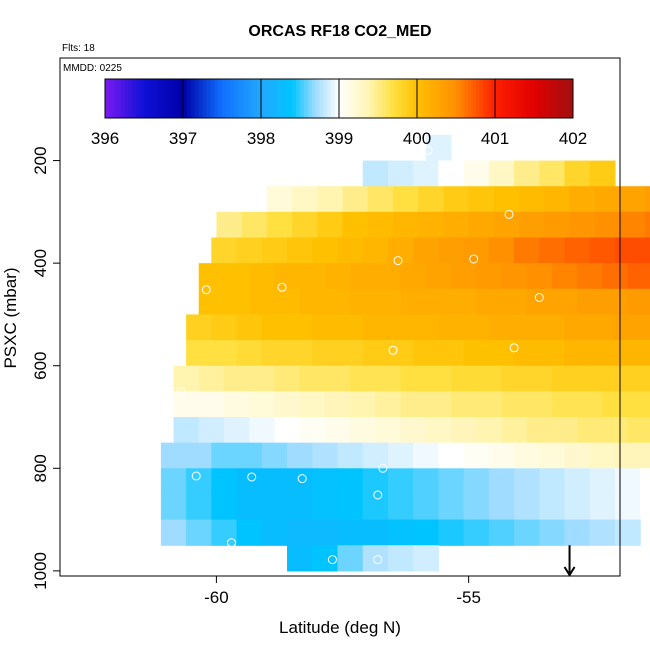 The height and width of the screenshot is (650, 650). Describe the element at coordinates (339, 138) in the screenshot. I see `colorbar-tick-label: 399` at that location.